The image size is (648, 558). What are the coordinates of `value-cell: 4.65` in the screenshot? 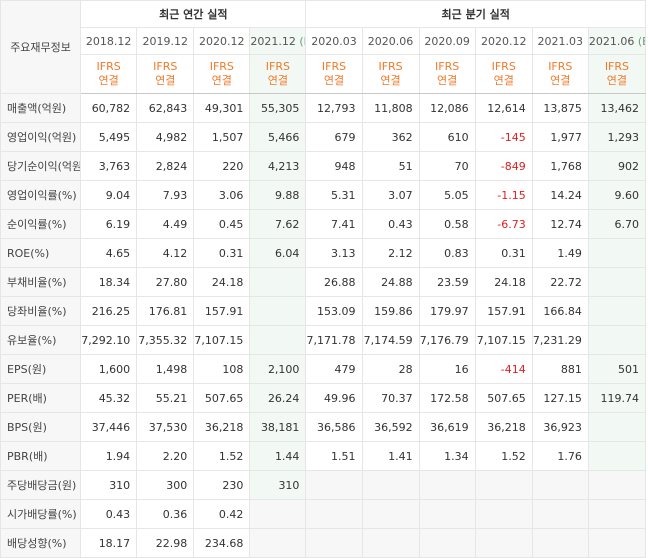 It's located at (109, 253).